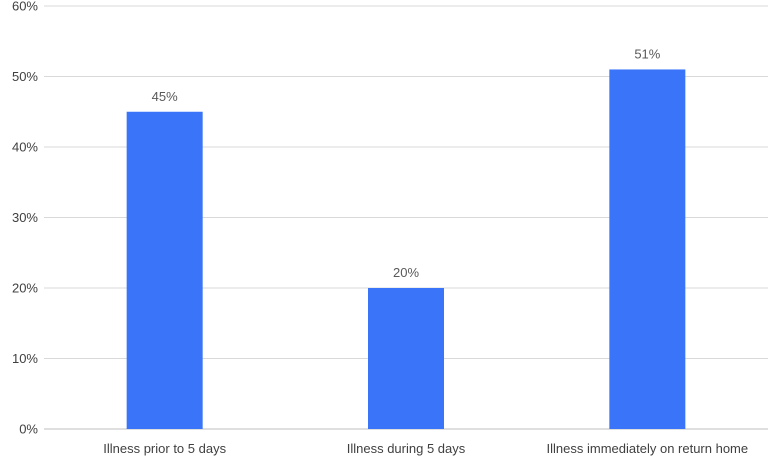 This screenshot has height=457, width=768. Describe the element at coordinates (165, 96) in the screenshot. I see `data-label: 45%` at that location.